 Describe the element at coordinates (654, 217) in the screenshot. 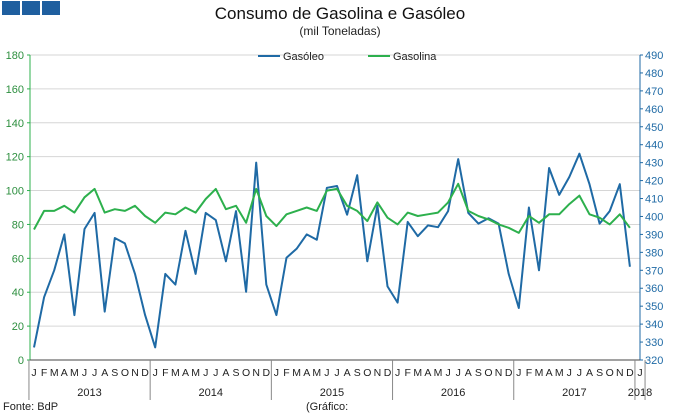

I see `right-tick-label: 400` at that location.